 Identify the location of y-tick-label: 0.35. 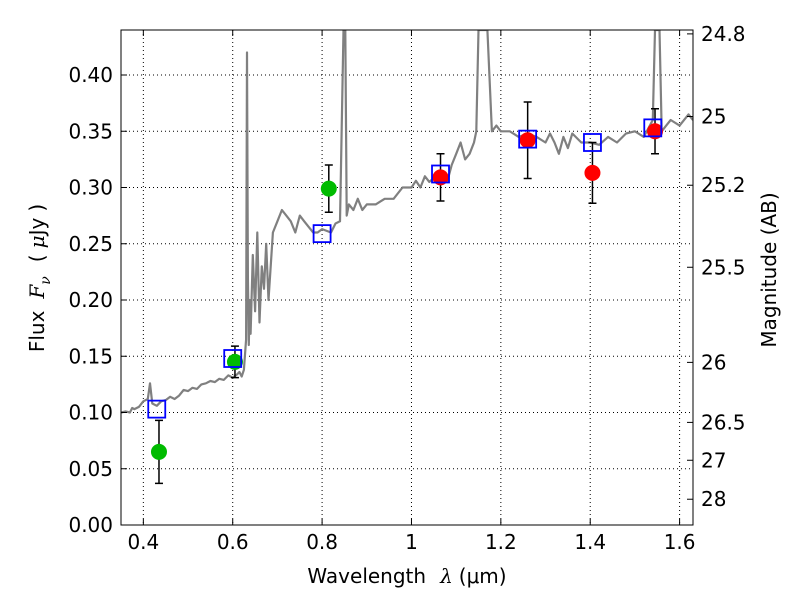
(90, 131).